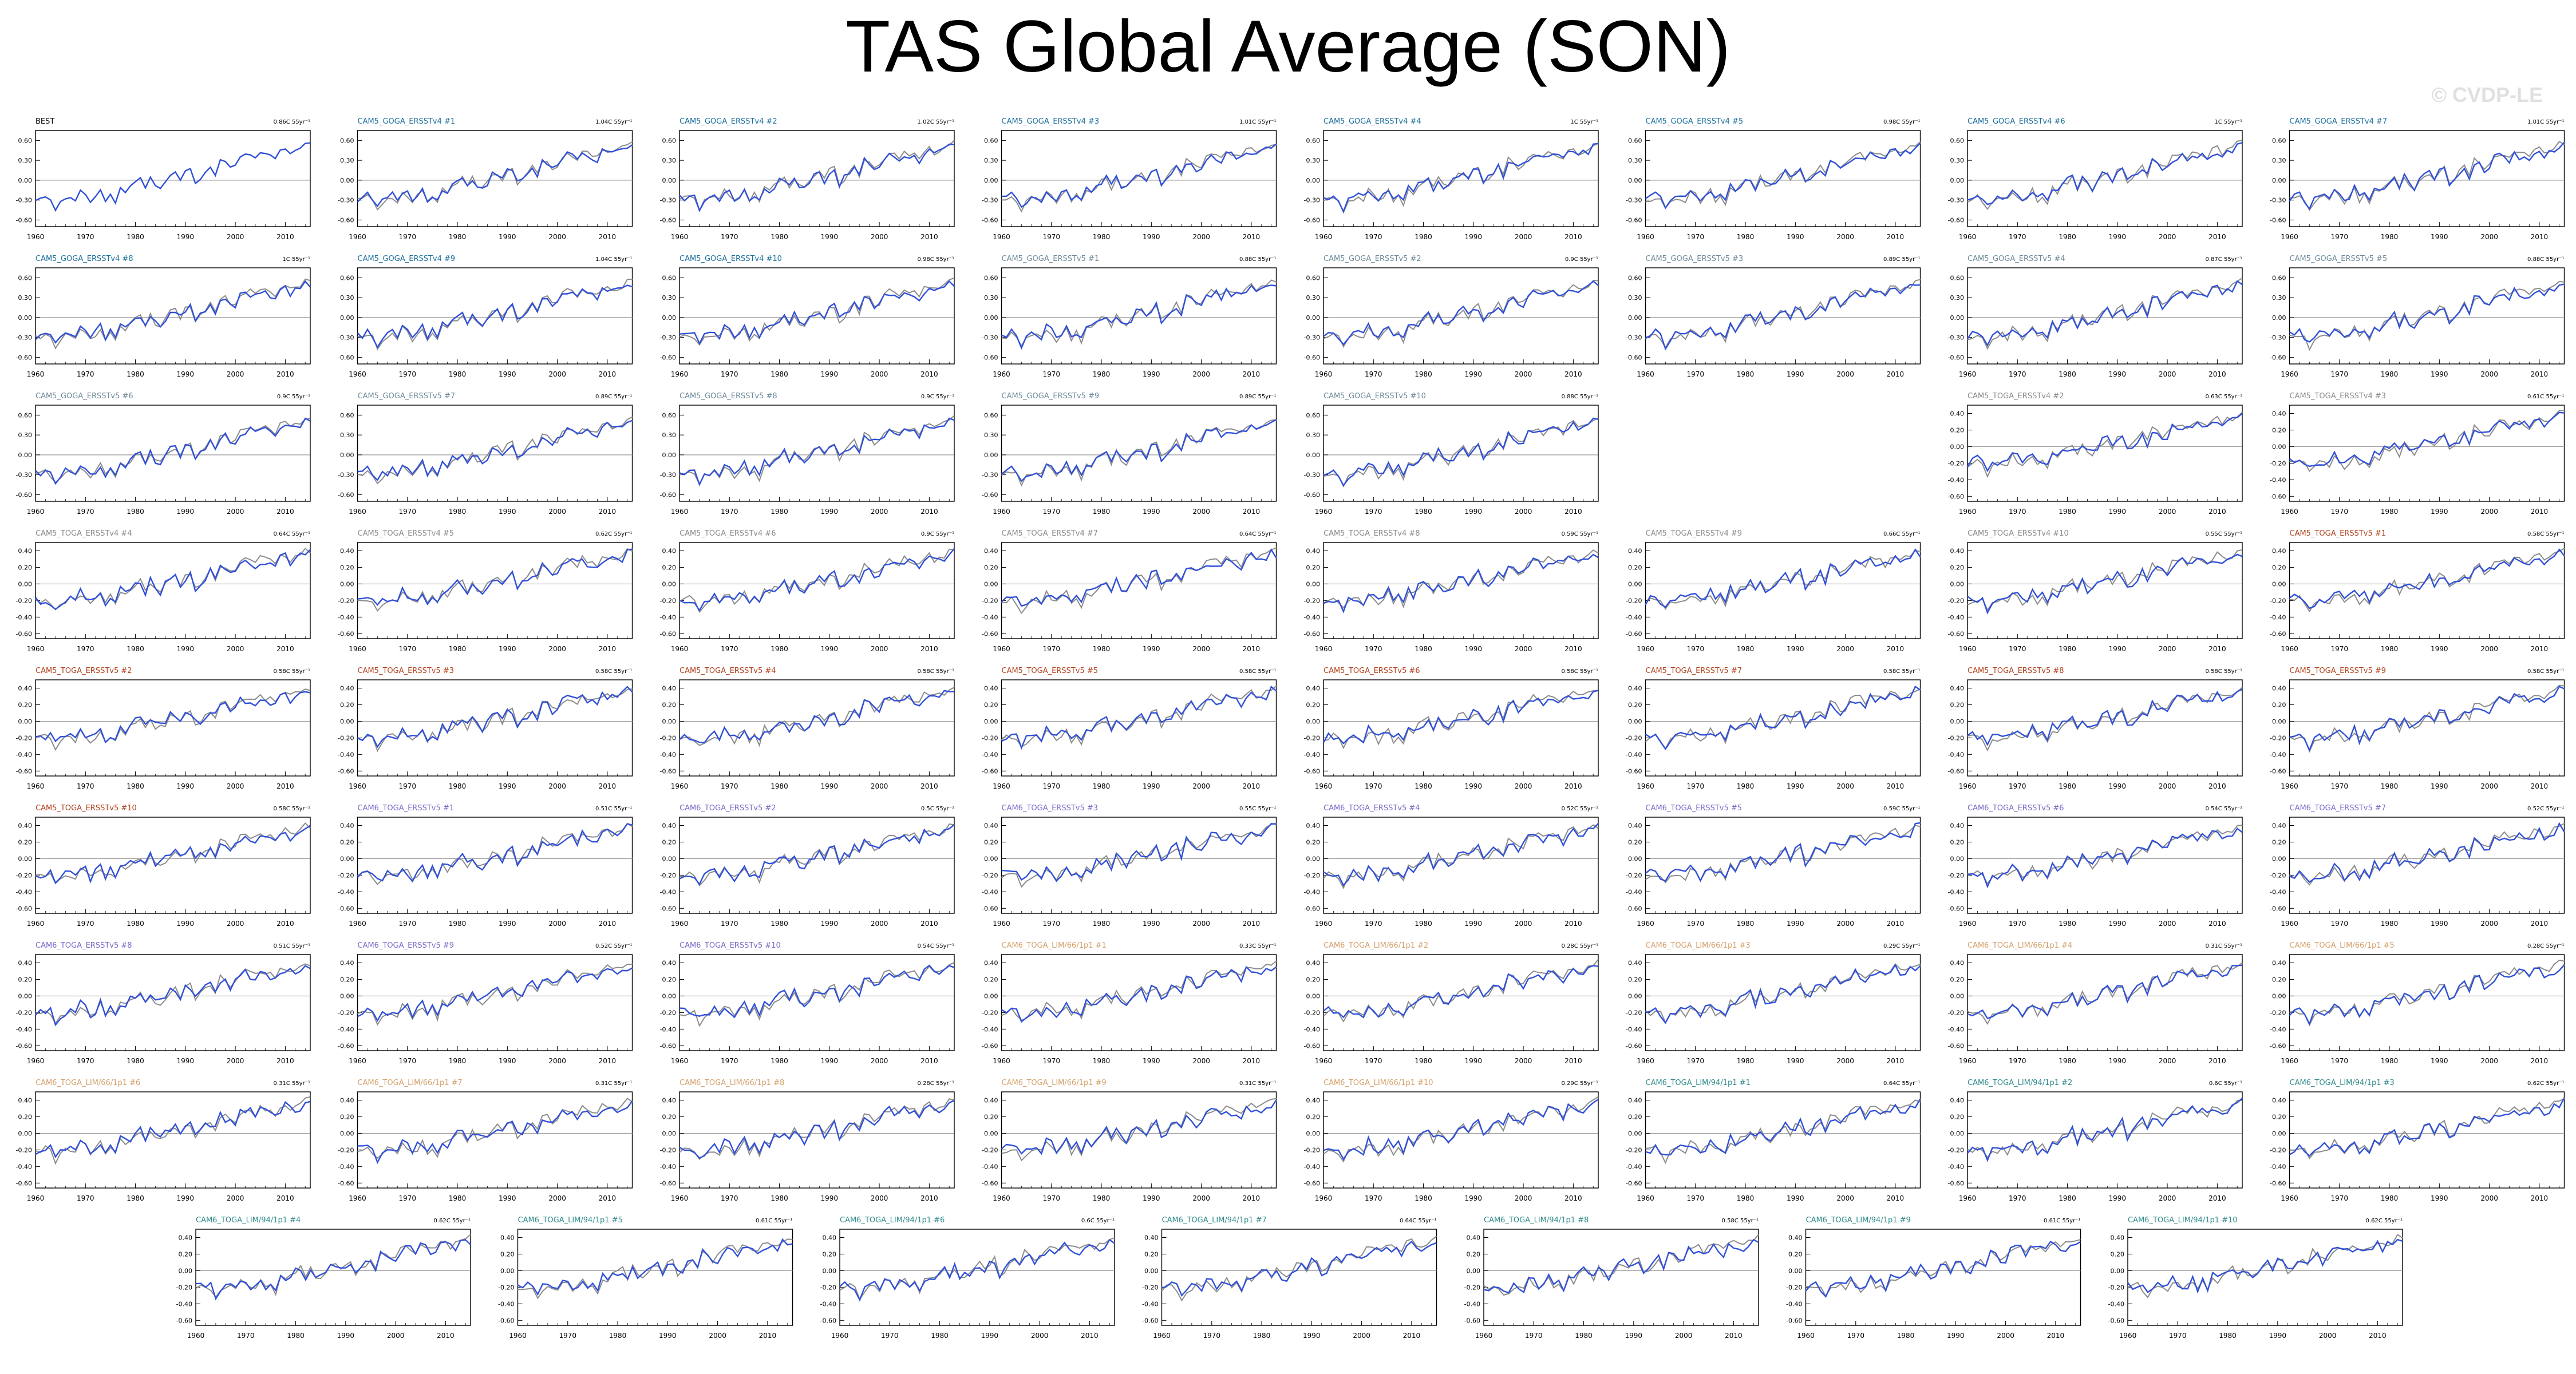 This screenshot has width=2576, height=1374. Describe the element at coordinates (2224, 397) in the screenshot. I see `panel-trend-label: 0.63C 55yr⁻¹` at that location.